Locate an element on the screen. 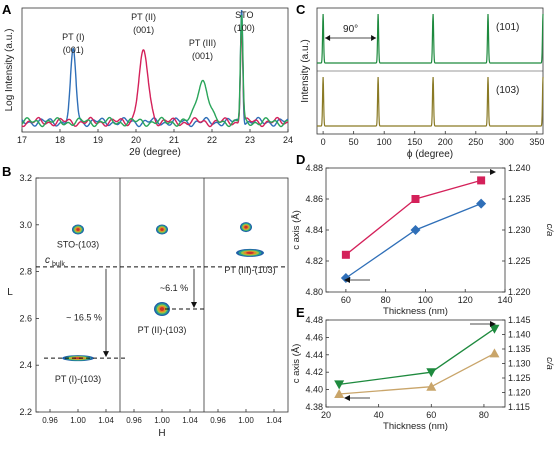 The image size is (554, 450). panel-b-y-tick-label: 2.8 is located at coordinates (25, 272).